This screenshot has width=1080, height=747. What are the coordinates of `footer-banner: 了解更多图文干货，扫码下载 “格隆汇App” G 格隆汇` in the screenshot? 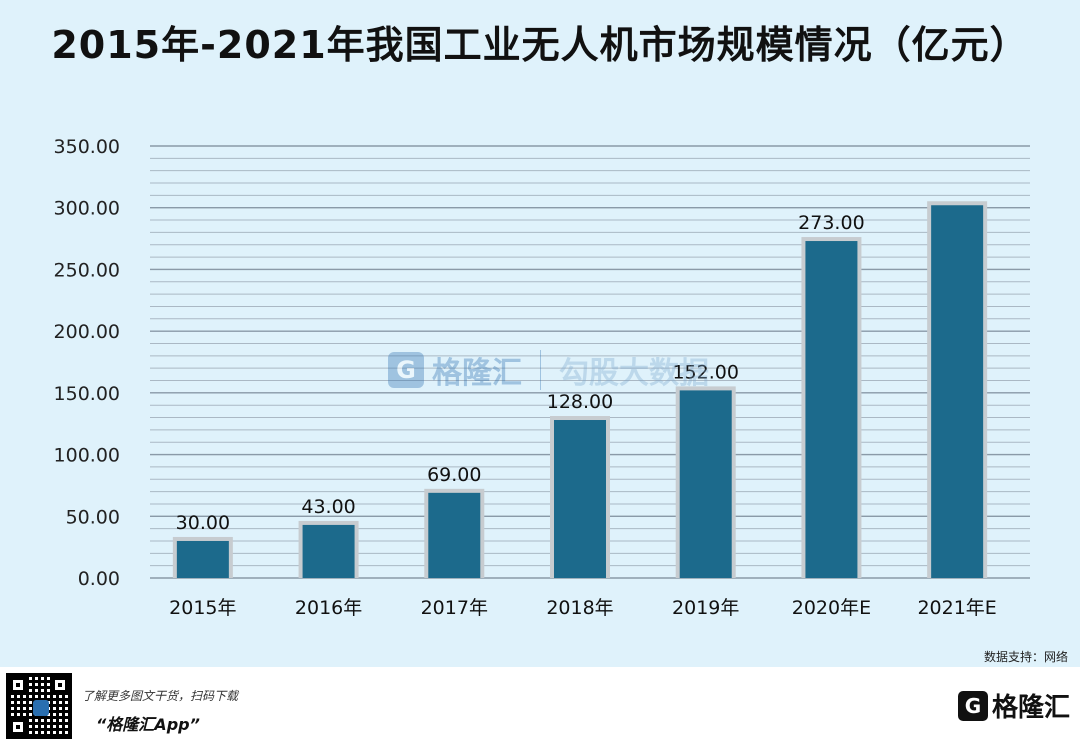 It's located at (540, 707).